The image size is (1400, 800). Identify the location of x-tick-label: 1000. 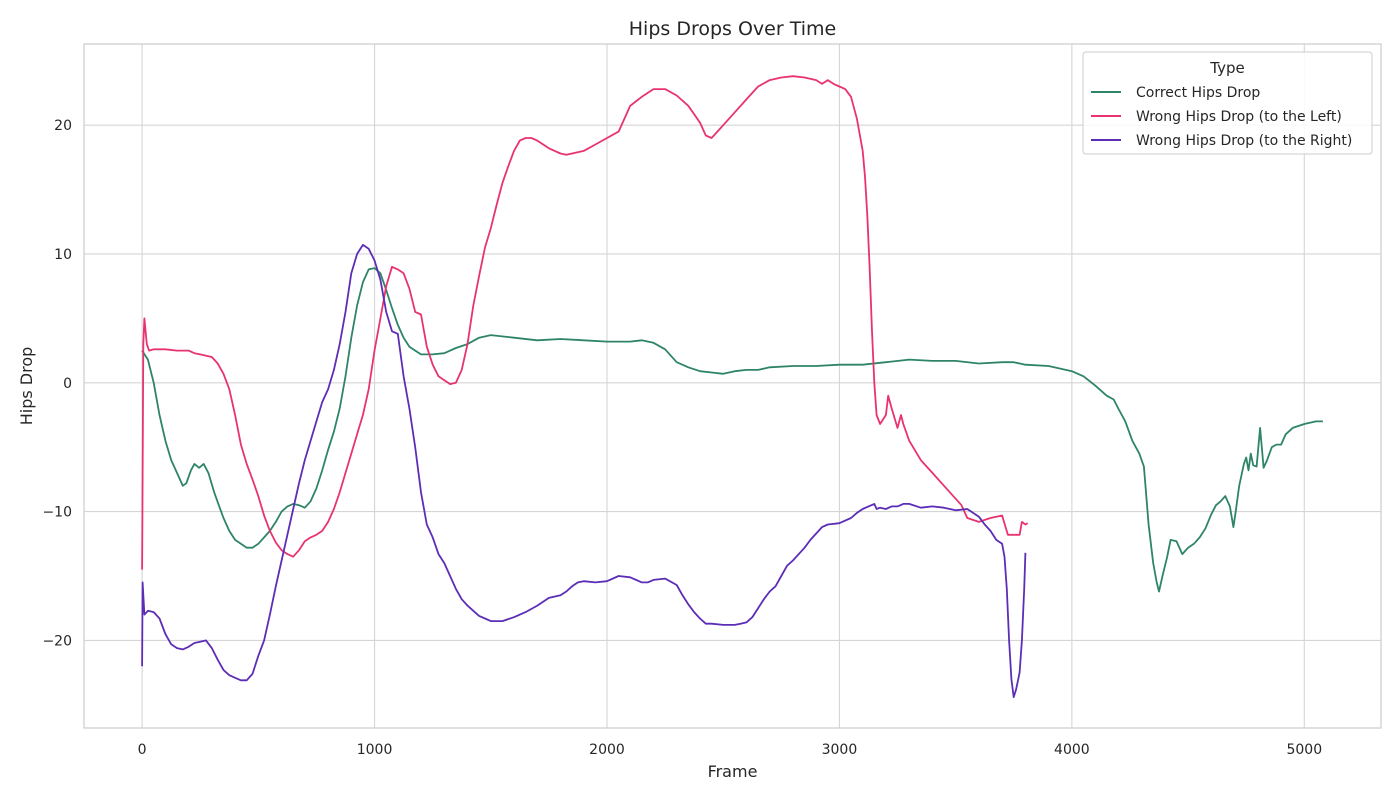
(375, 750).